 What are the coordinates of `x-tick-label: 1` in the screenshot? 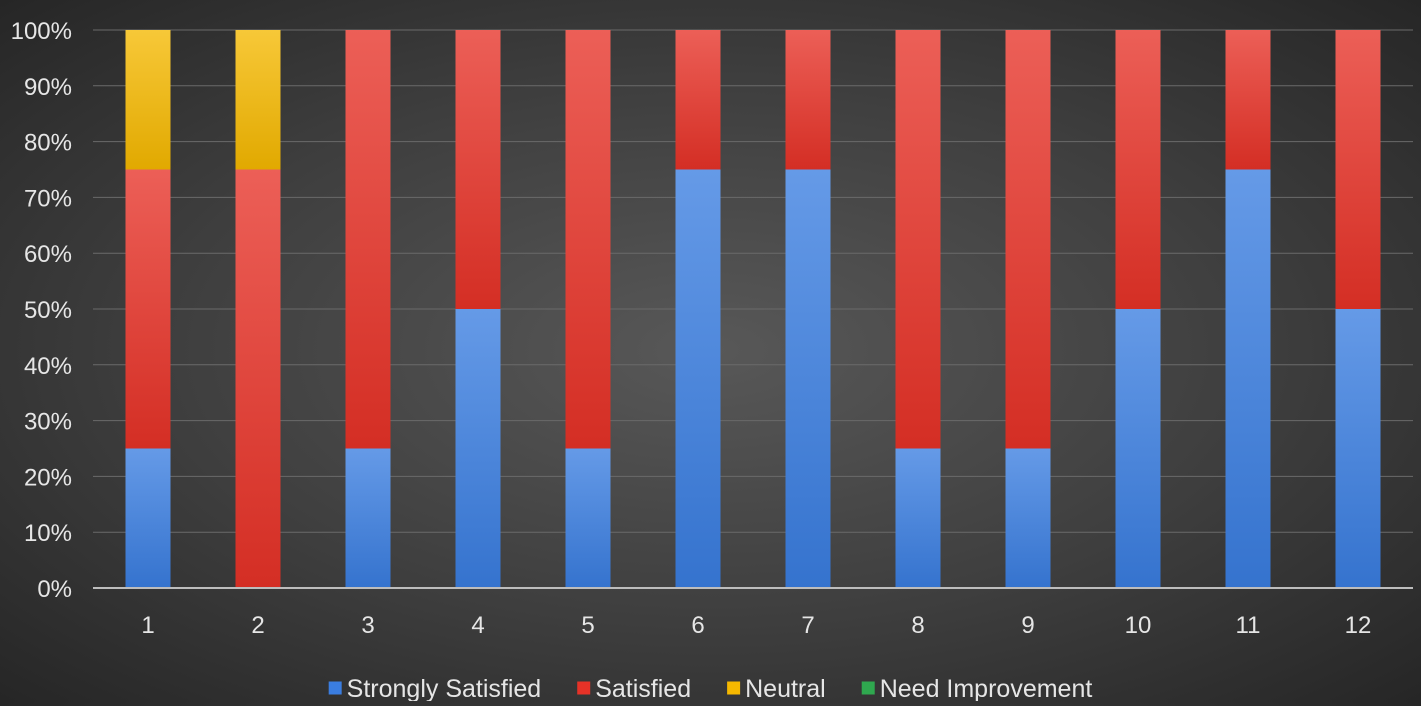 It's located at (147, 625).